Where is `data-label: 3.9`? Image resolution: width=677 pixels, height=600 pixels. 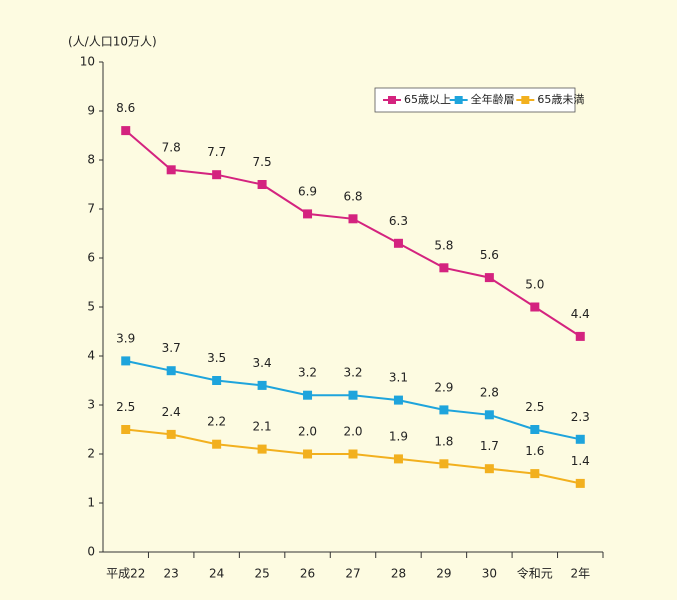 data-label: 3.9 is located at coordinates (125, 338).